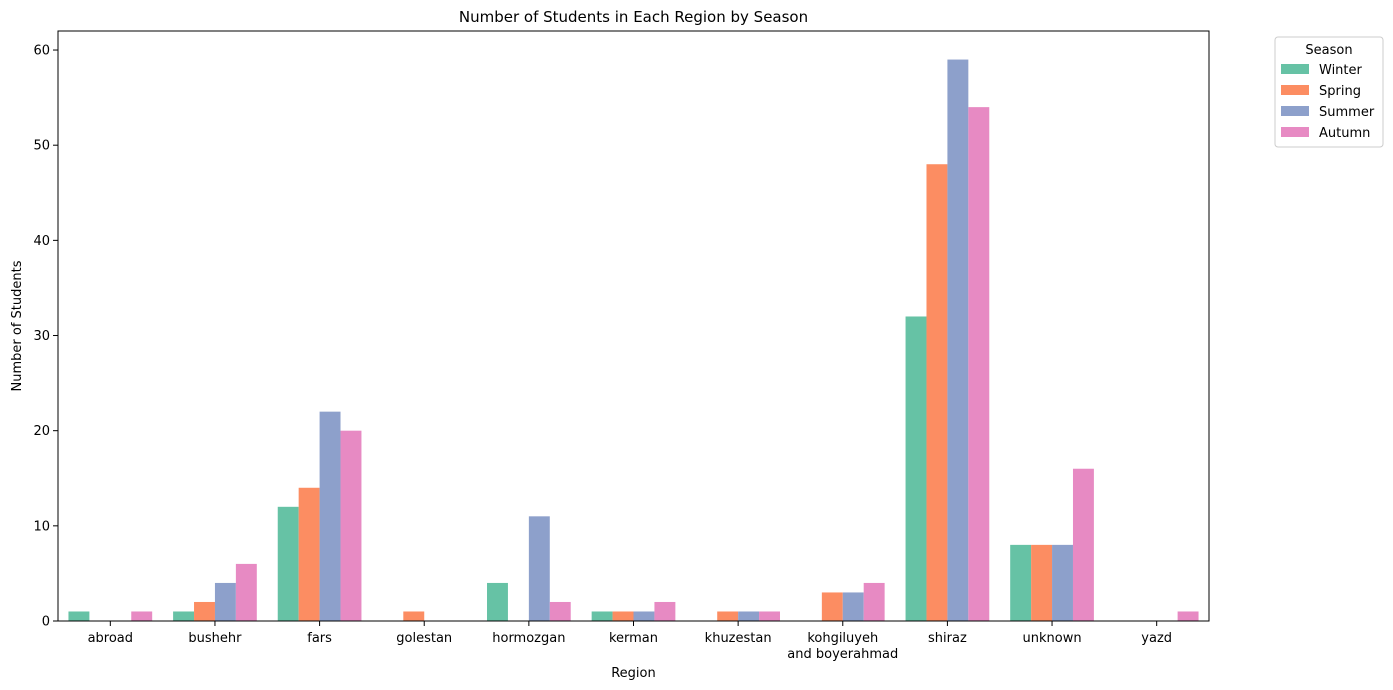 Image resolution: width=1393 pixels, height=690 pixels. What do you see at coordinates (1344, 133) in the screenshot?
I see `legend-label-autumn: Autumn` at bounding box center [1344, 133].